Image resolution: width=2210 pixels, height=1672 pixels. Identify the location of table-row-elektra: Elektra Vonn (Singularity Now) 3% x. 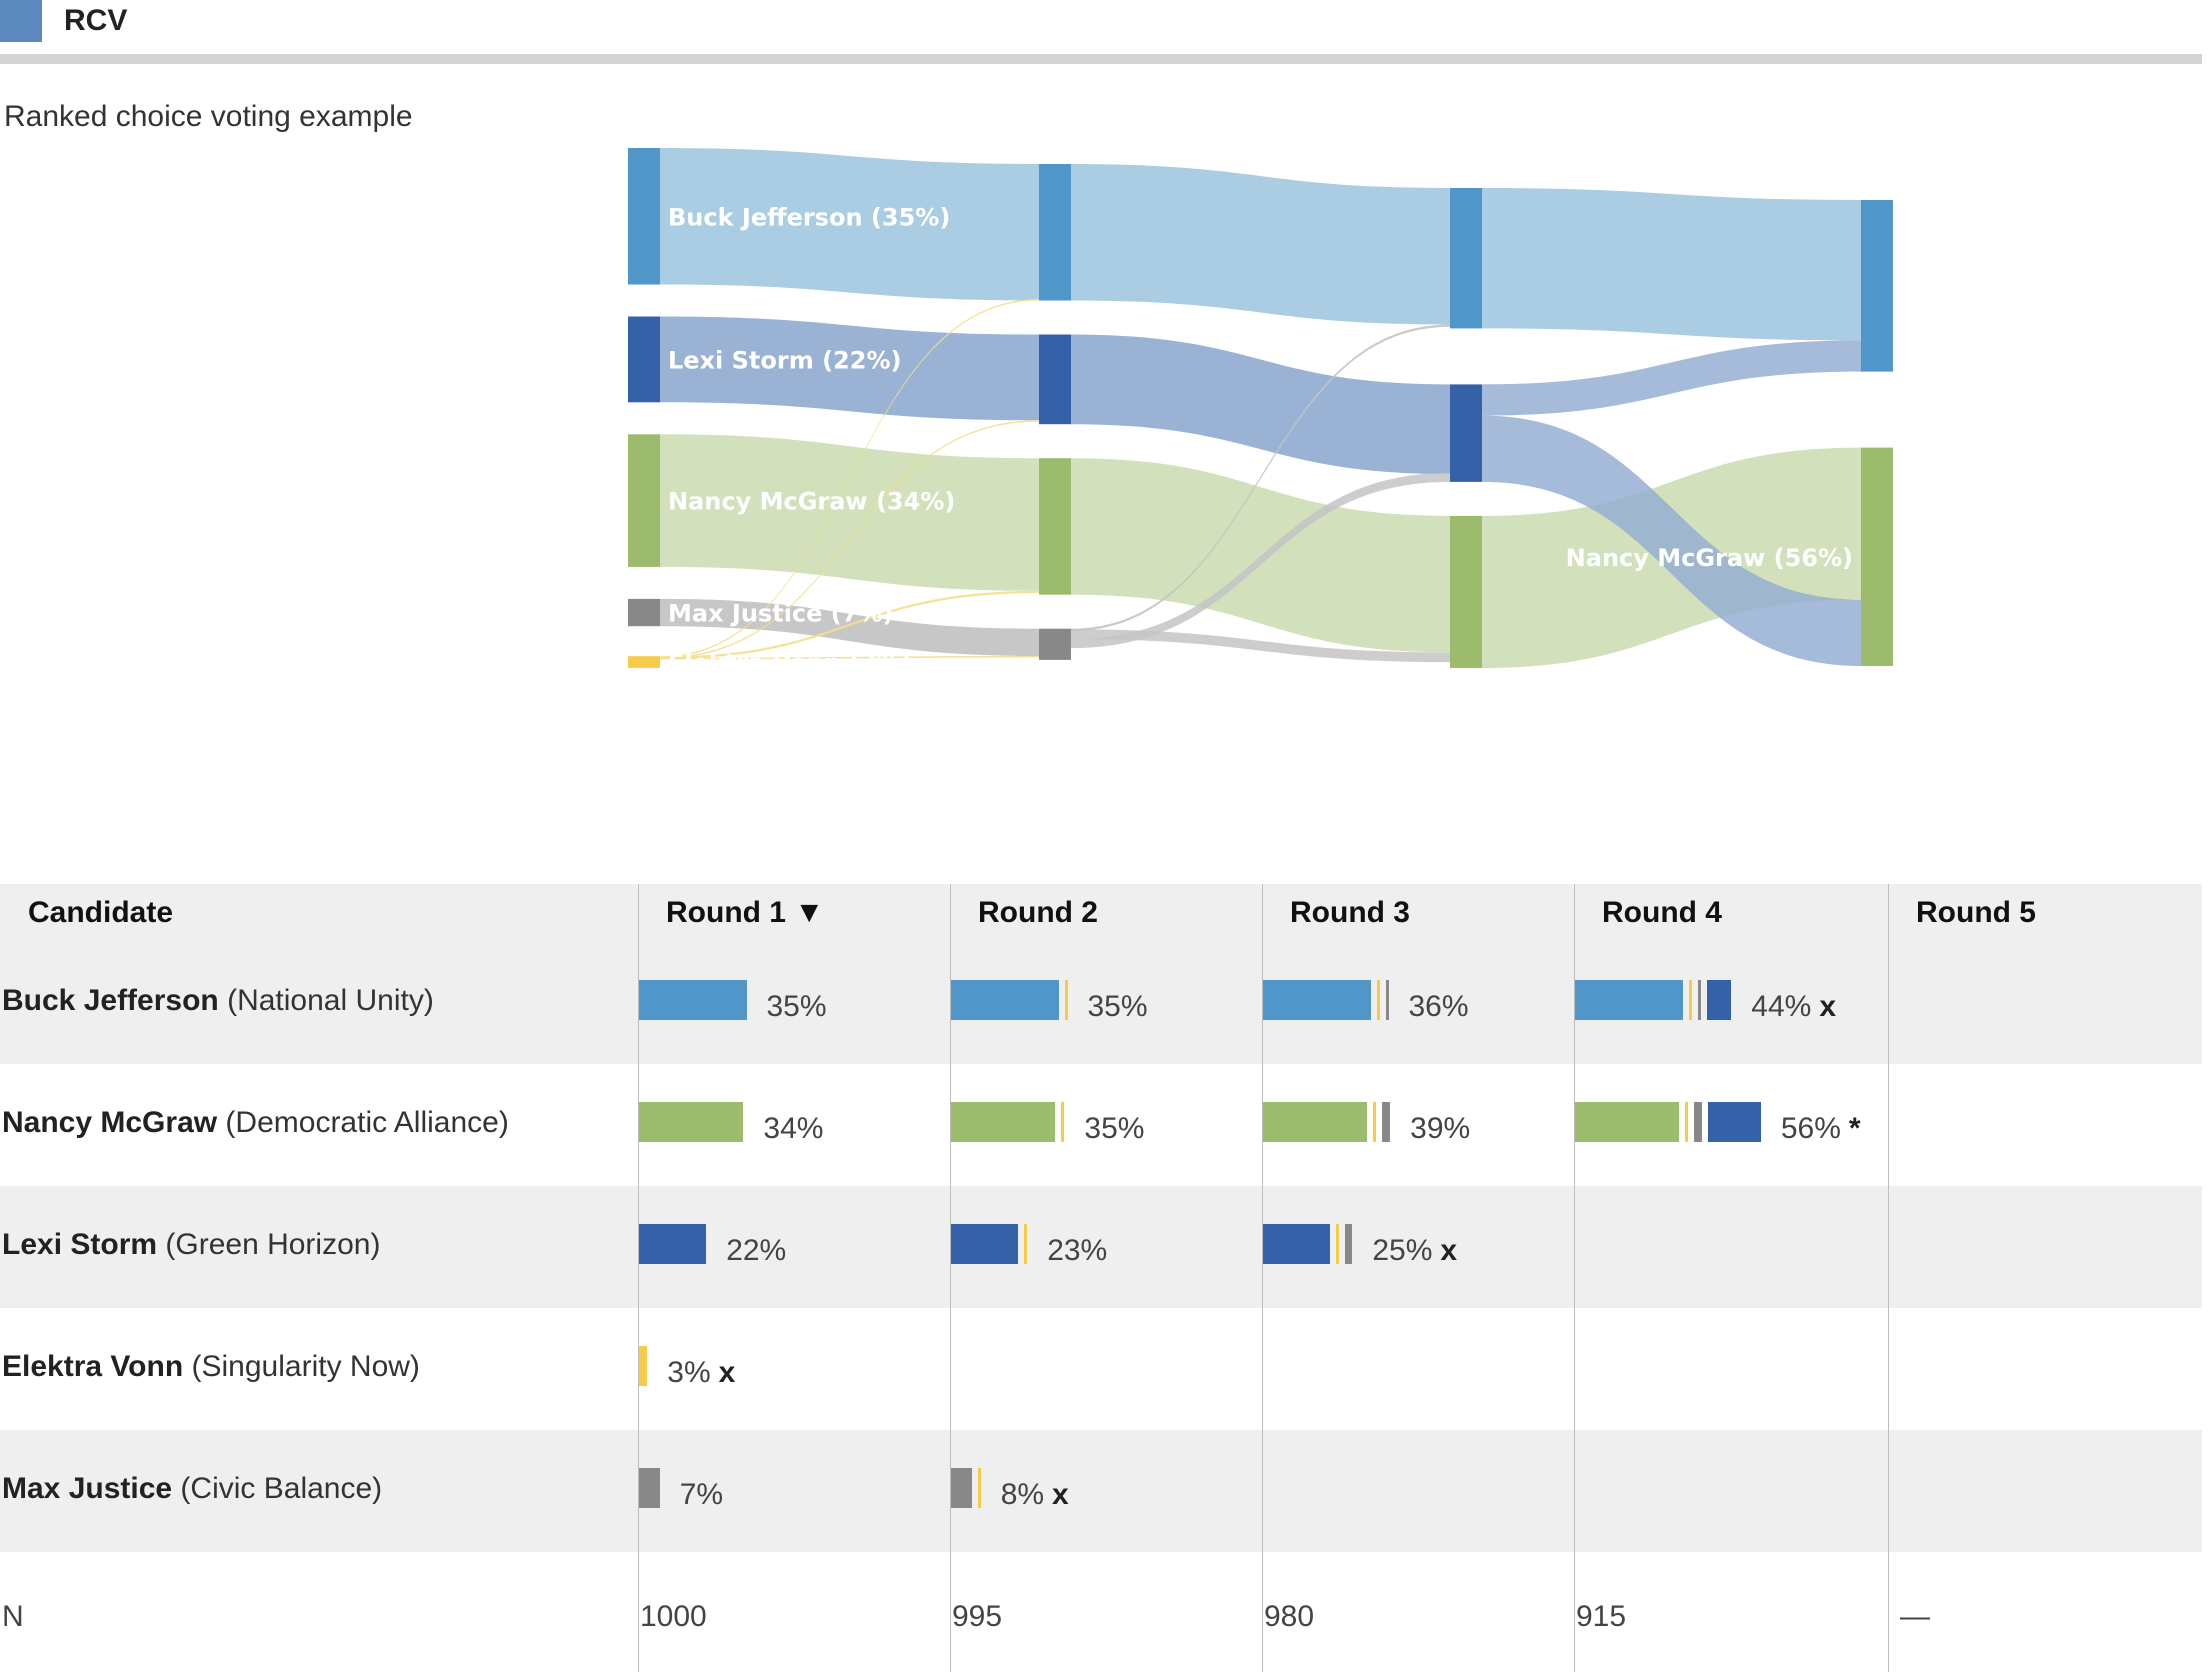
(1101, 1369).